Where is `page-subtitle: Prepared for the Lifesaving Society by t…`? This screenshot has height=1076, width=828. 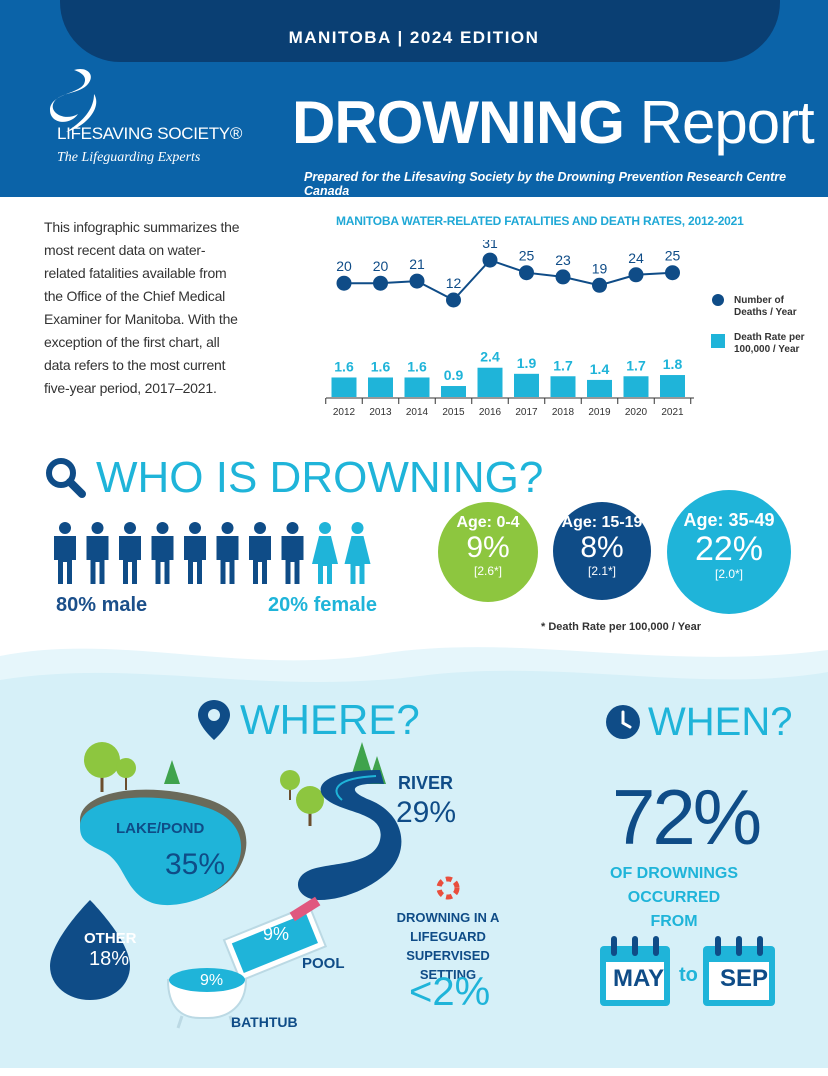
page-subtitle: Prepared for the Lifesaving Society by t… is located at coordinates (545, 183).